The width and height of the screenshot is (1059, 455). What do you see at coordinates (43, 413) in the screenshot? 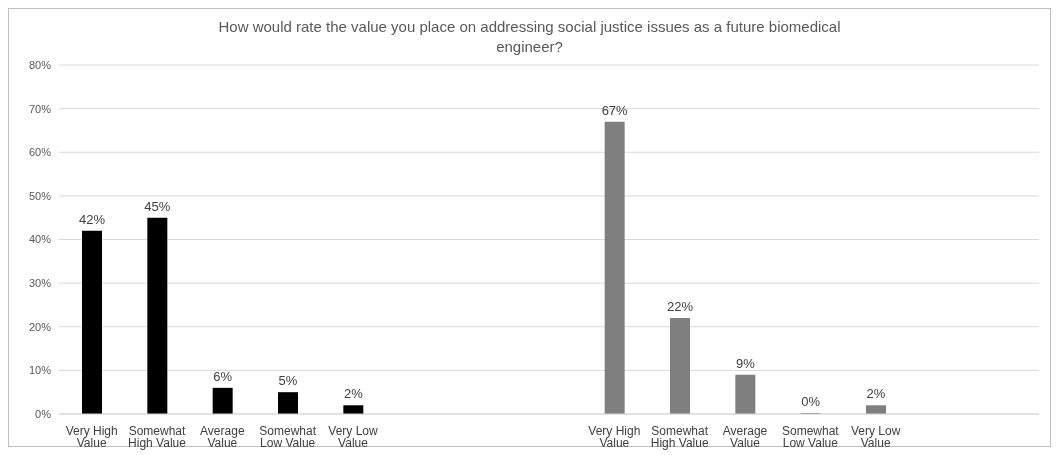
I see `y-tick-label: 0%` at bounding box center [43, 413].